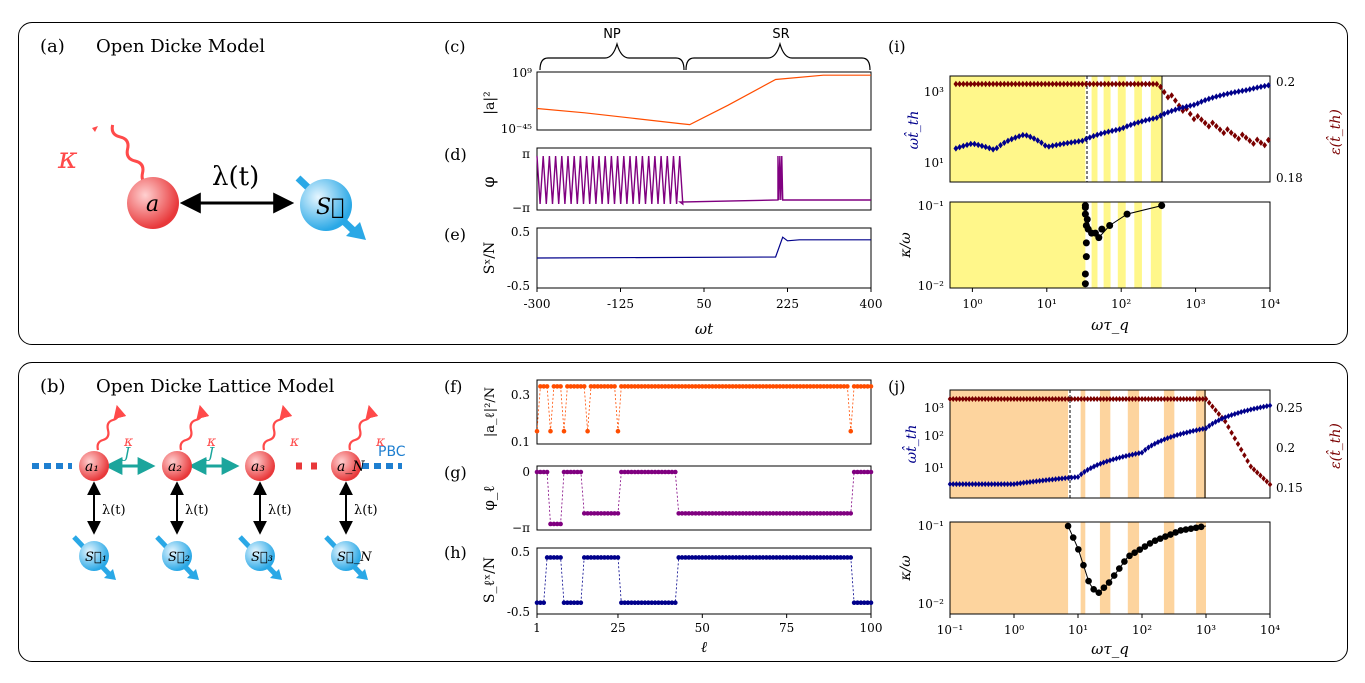 This screenshot has height=683, width=1365. What do you see at coordinates (1169, 568) in the screenshot?
I see `shaded-band` at bounding box center [1169, 568].